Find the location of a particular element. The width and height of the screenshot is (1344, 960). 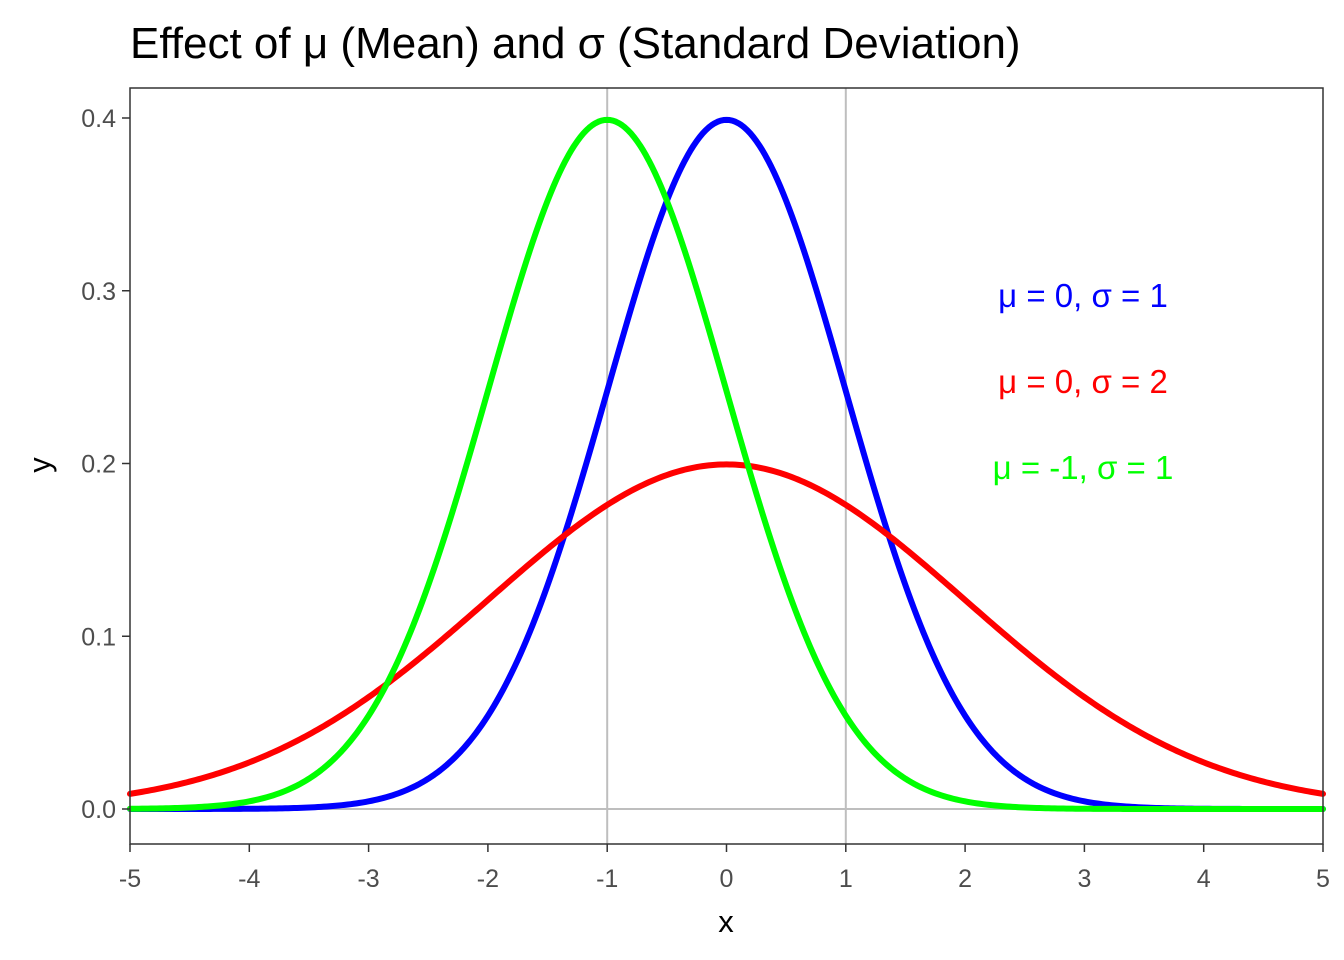

legend-label-mu-neg1-sigma1: μ = -1, σ = 1 is located at coordinates (1083, 467).